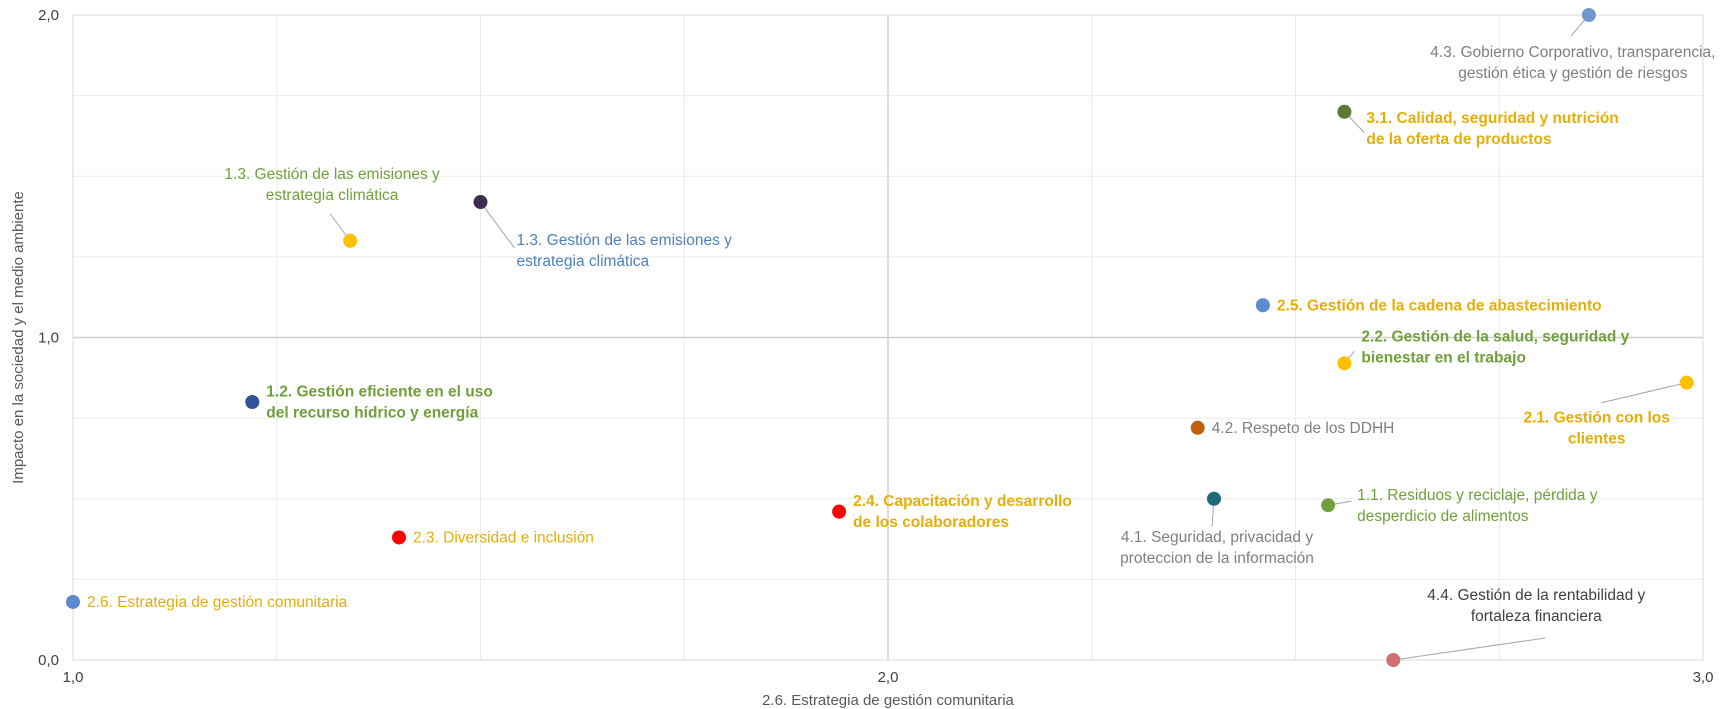  Describe the element at coordinates (1443, 516) in the screenshot. I see `data-label-line: desperdicio de alimentos` at that location.